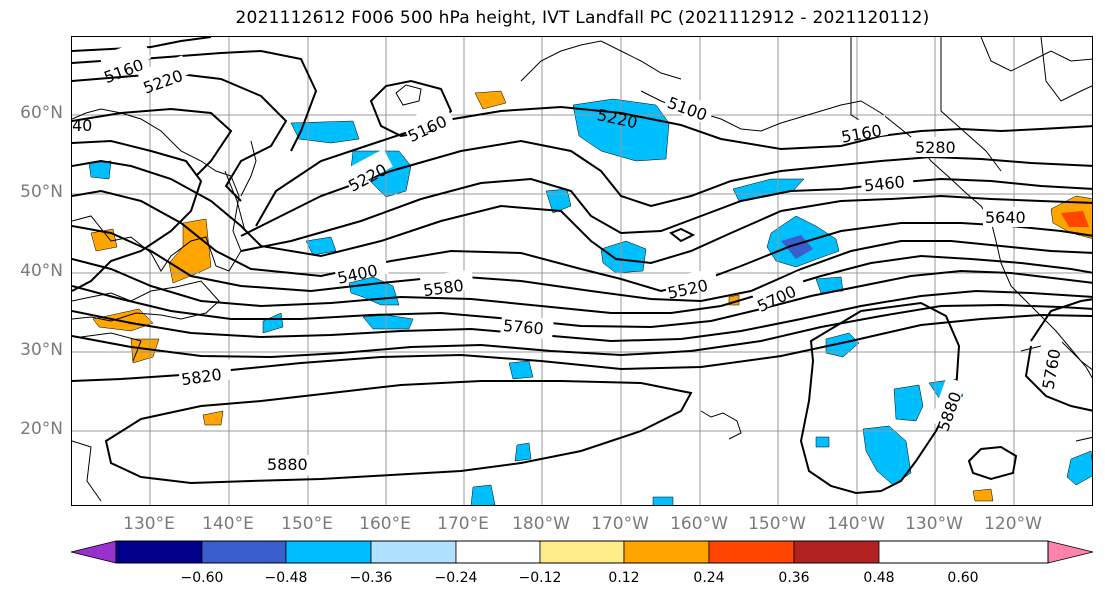 Image resolution: width=1105 pixels, height=601 pixels. What do you see at coordinates (540, 578) in the screenshot?
I see `colorbar-tick-label: −0.12` at bounding box center [540, 578].